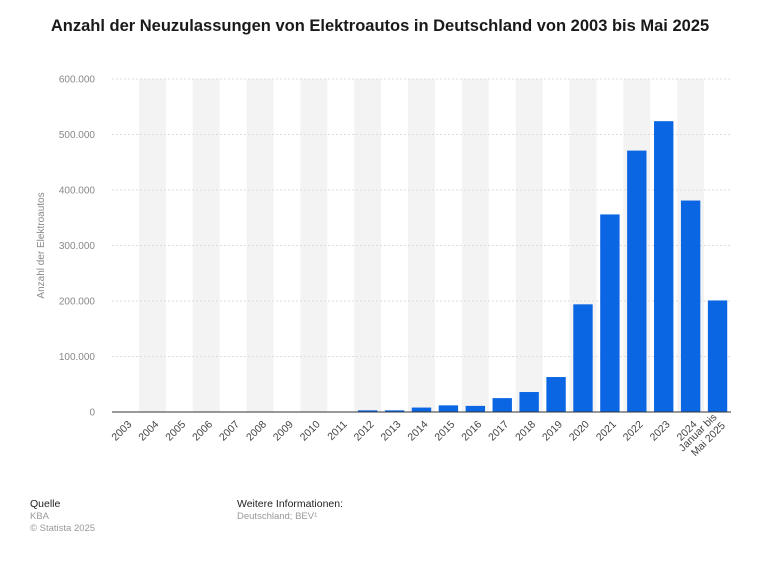 This screenshot has height=564, width=760. I want to click on x-tick-label: 2010, so click(310, 430).